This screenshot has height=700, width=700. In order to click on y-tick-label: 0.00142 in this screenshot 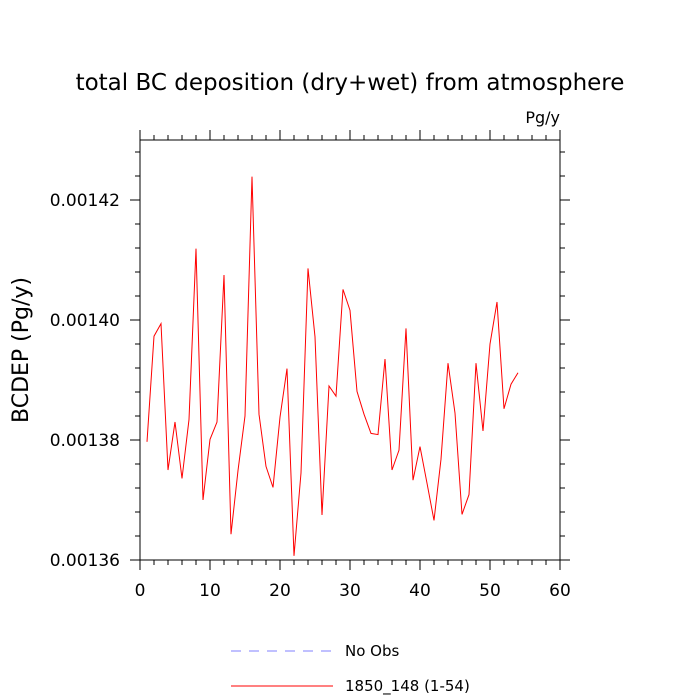, I will do `click(85, 201)`.